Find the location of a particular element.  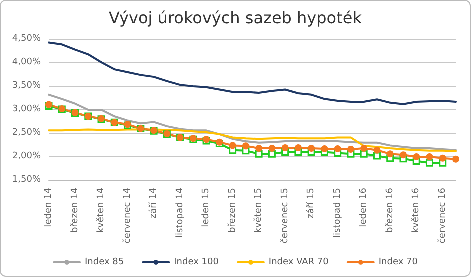

chart-title: Vývoj úrokových sazeb hypoték is located at coordinates (236, 18).